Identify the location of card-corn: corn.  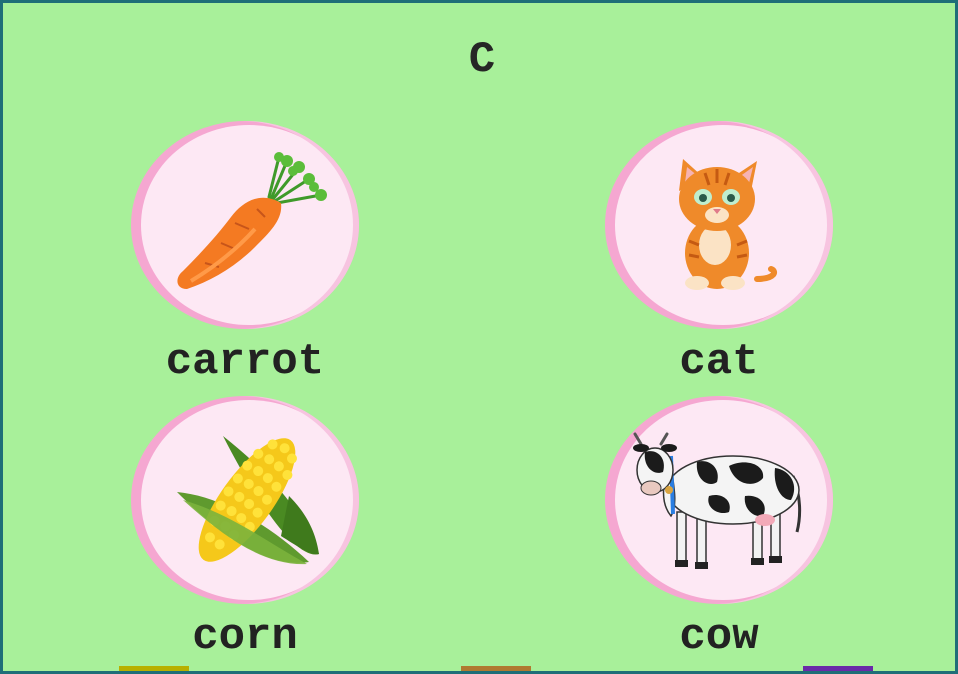
(251, 531).